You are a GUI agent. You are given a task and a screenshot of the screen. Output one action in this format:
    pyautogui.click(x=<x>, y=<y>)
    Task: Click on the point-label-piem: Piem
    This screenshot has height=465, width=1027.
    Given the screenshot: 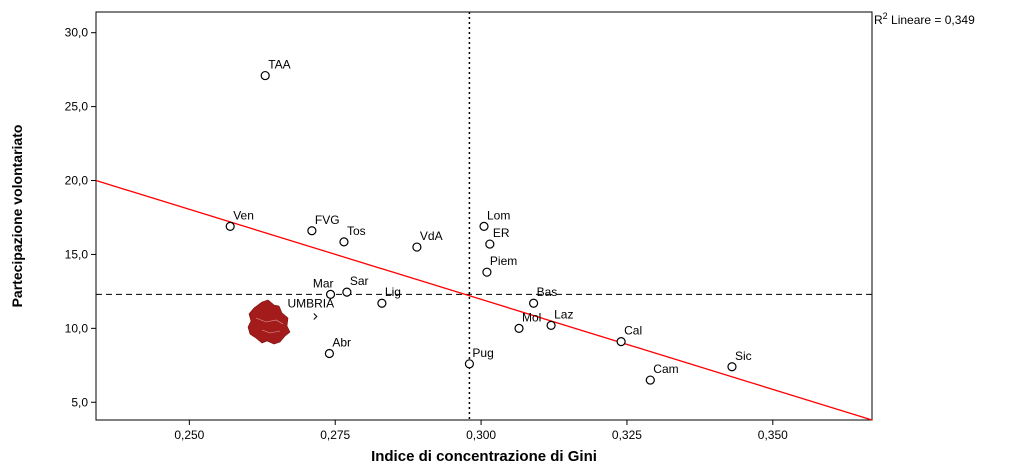 What is the action you would take?
    pyautogui.click(x=503, y=261)
    